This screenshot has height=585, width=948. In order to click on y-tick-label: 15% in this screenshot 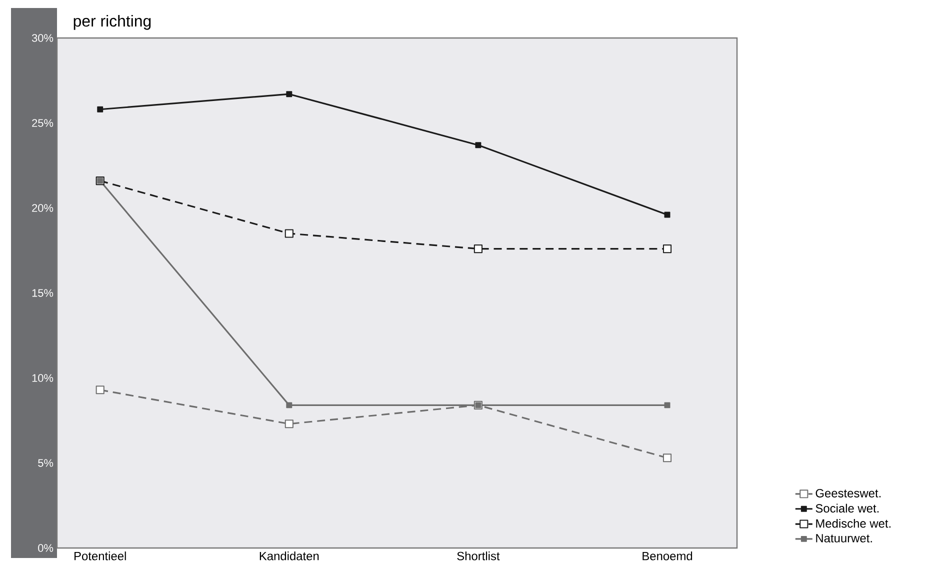, I will do `click(43, 293)`.